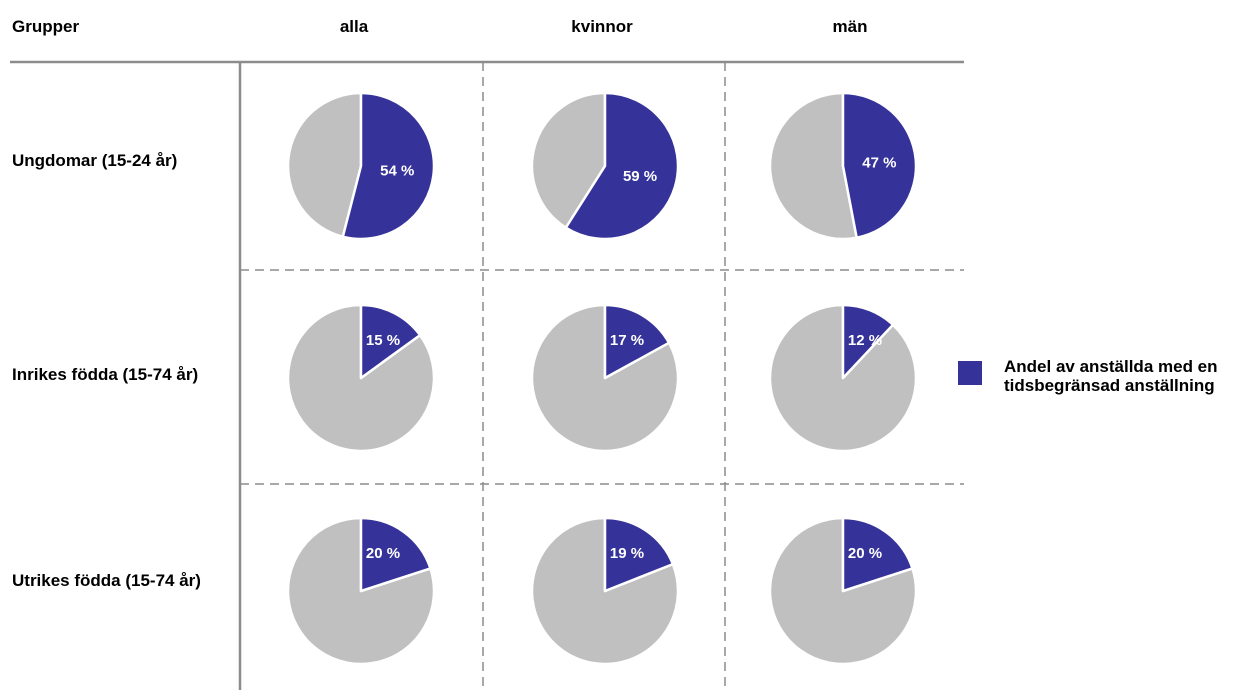  What do you see at coordinates (602, 26) in the screenshot?
I see `column-header-kvinnor: kvinnor` at bounding box center [602, 26].